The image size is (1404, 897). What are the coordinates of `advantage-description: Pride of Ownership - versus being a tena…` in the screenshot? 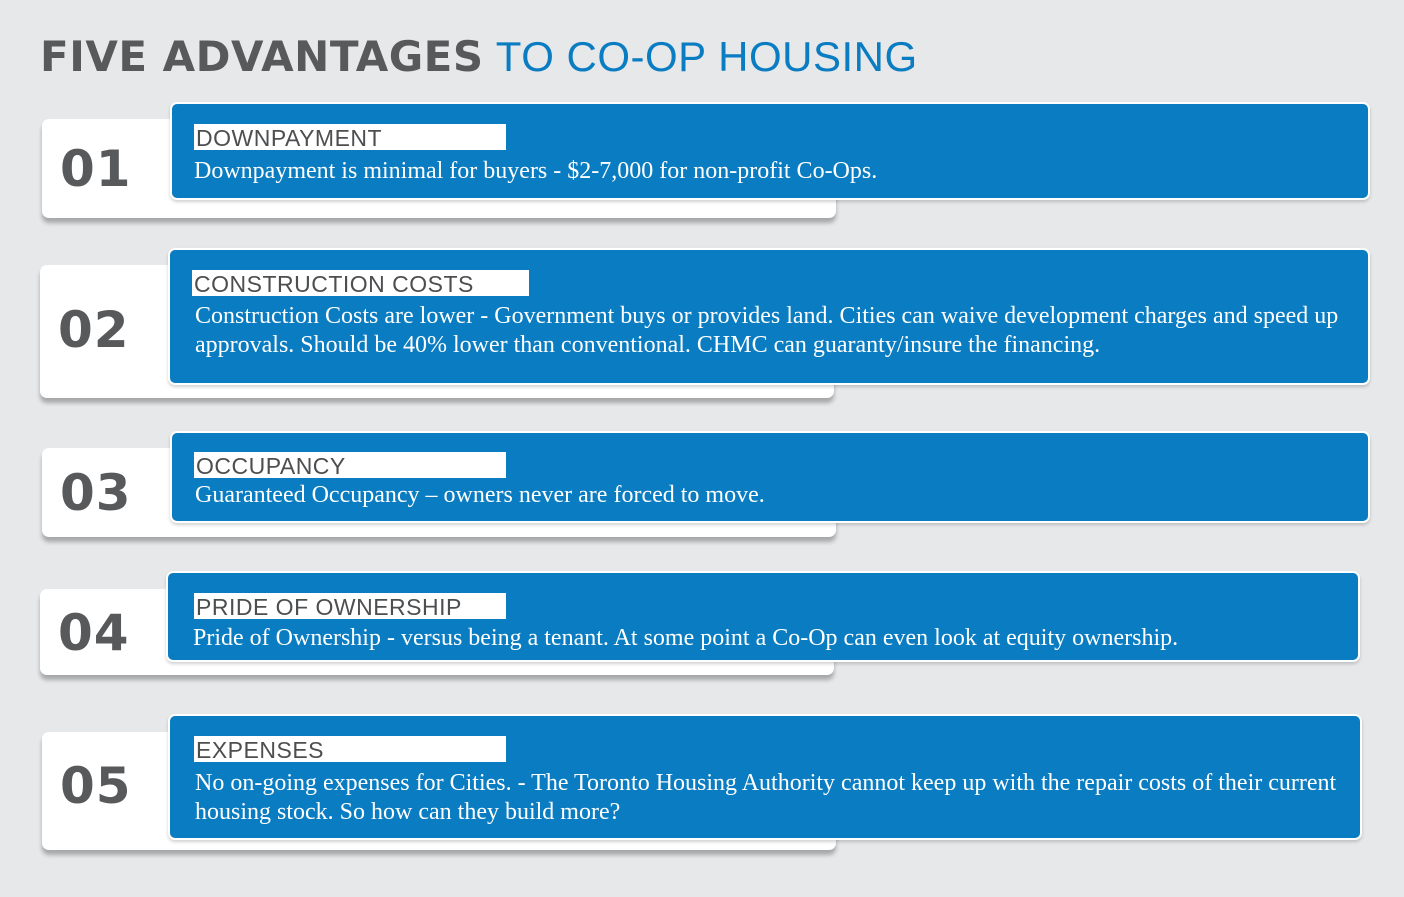 It's located at (686, 638).